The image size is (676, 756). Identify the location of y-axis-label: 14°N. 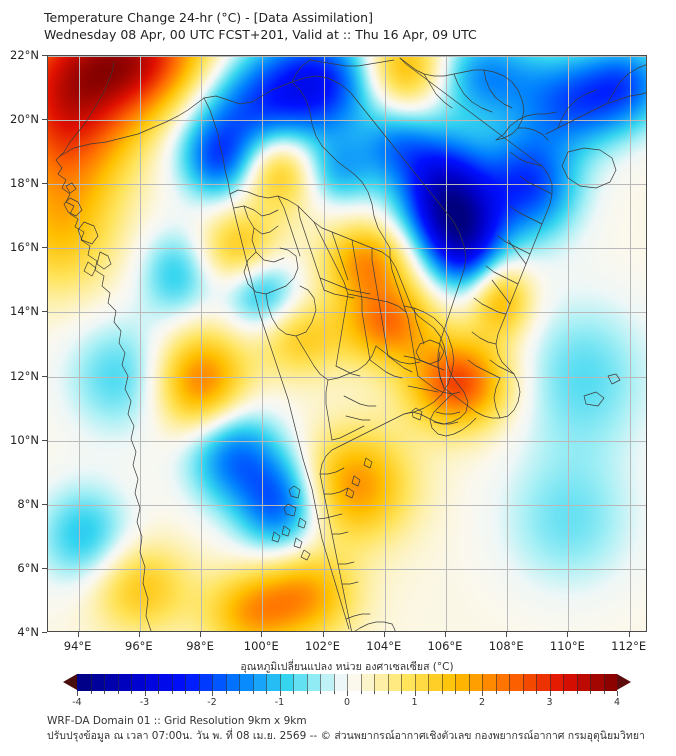
(24, 311).